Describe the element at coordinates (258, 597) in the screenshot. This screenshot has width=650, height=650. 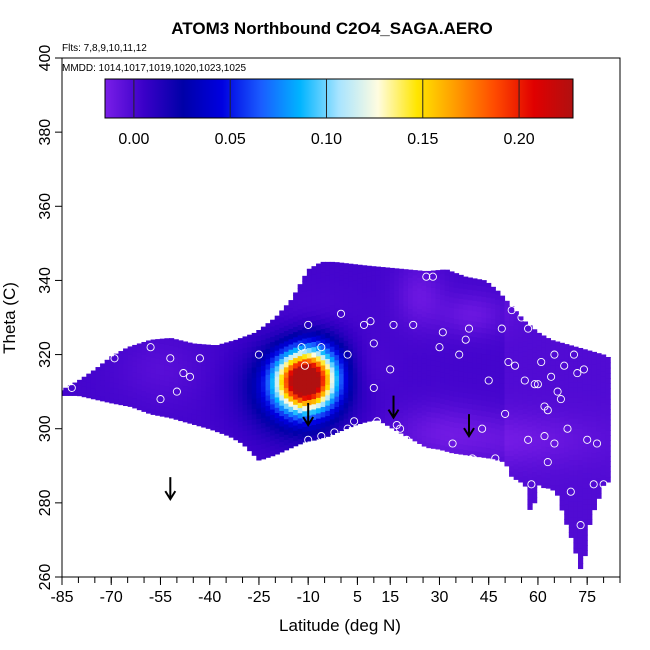
I see `x-tick-label: -25` at that location.